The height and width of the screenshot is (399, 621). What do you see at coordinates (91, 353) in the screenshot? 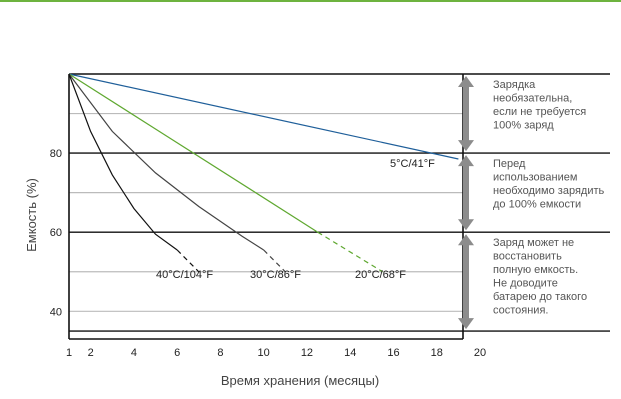
I see `x-tick-label: 2` at bounding box center [91, 353].